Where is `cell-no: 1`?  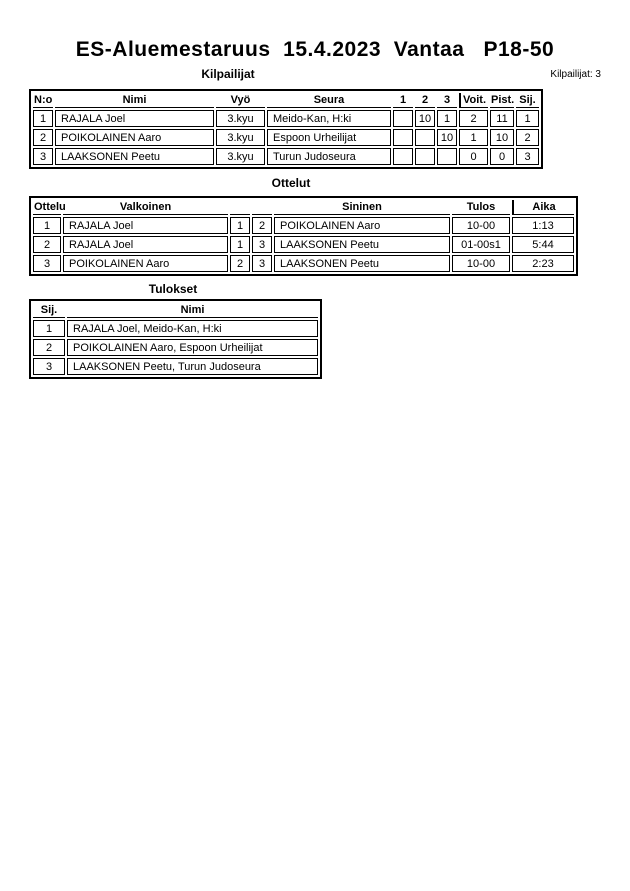 cell-no: 1 is located at coordinates (43, 118).